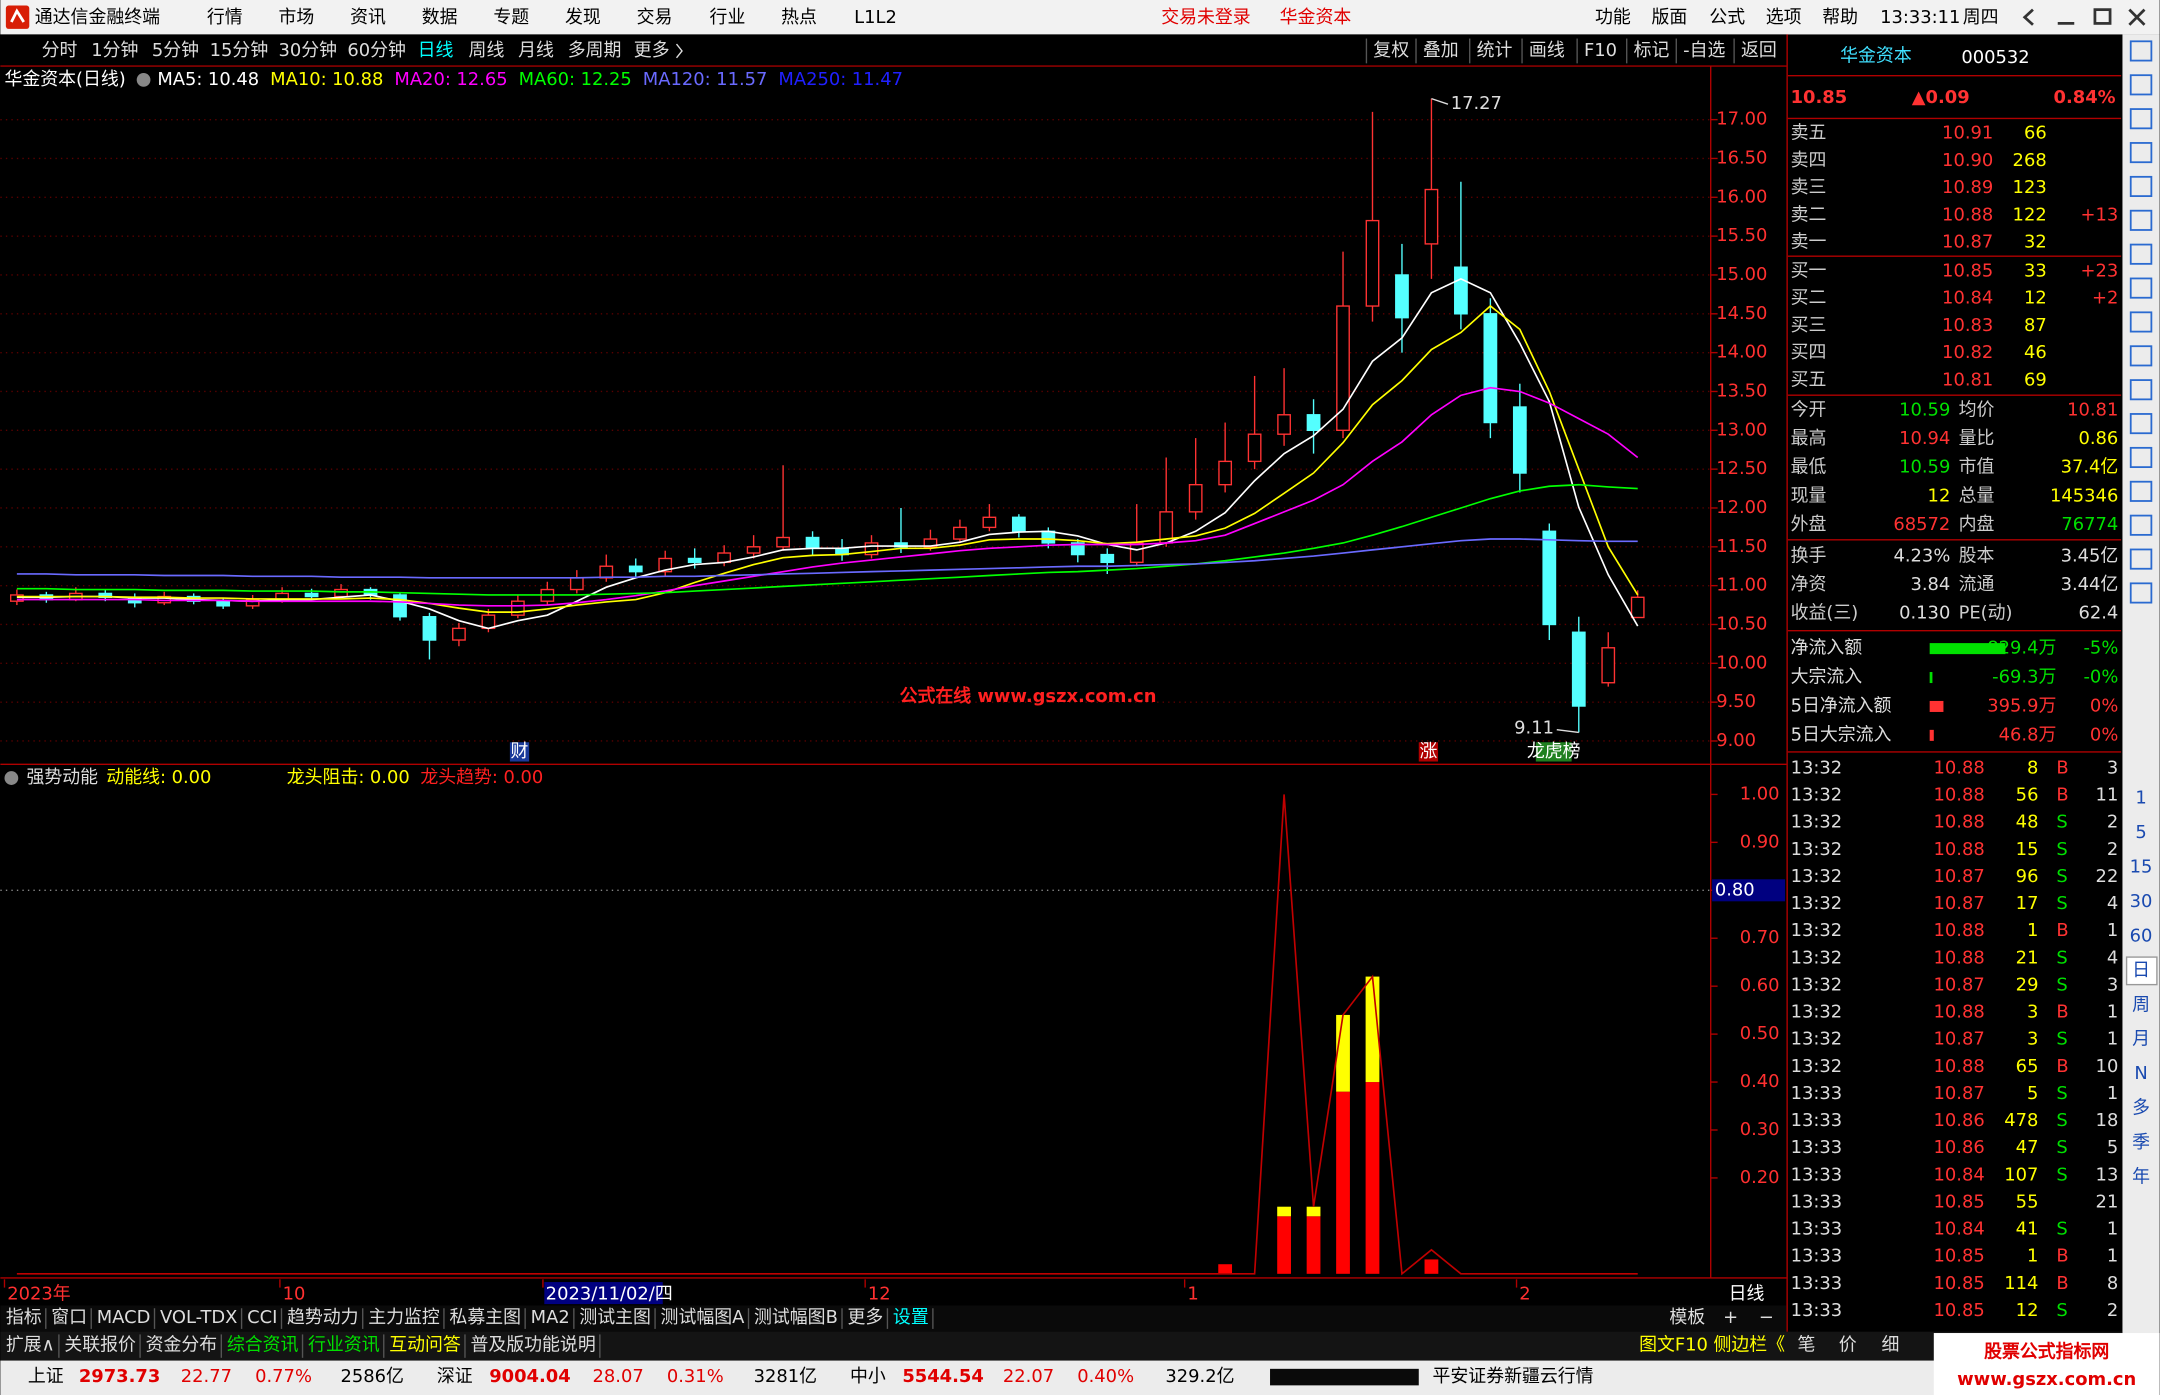  What do you see at coordinates (297, 17) in the screenshot?
I see `menu-item: 市场` at bounding box center [297, 17].